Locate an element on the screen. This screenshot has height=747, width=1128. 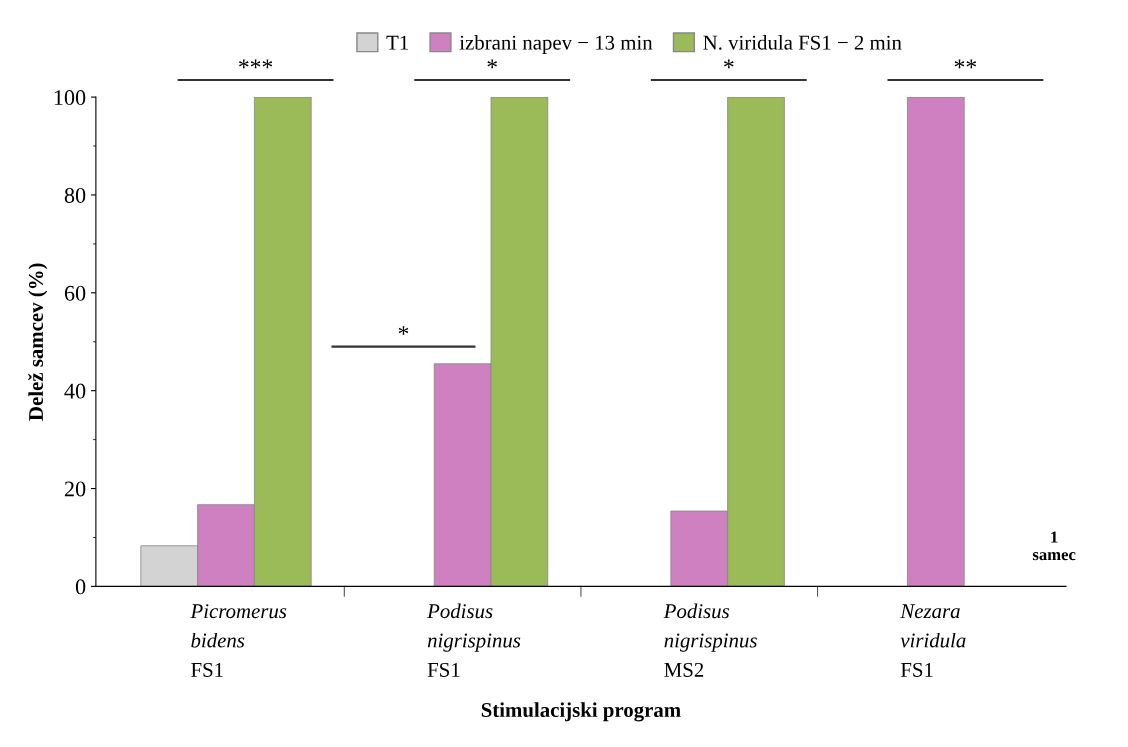
x-tick-label: Nezara viridula FS1 is located at coordinates (933, 640).